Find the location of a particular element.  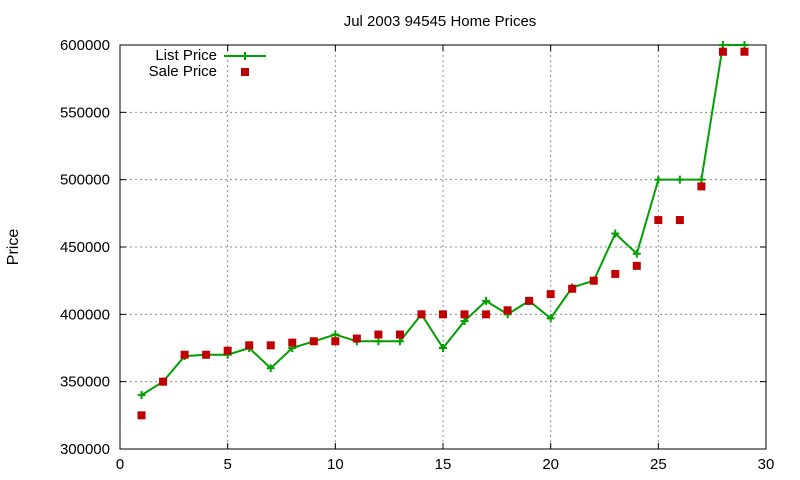

x-tick-label: 20 is located at coordinates (550, 464).